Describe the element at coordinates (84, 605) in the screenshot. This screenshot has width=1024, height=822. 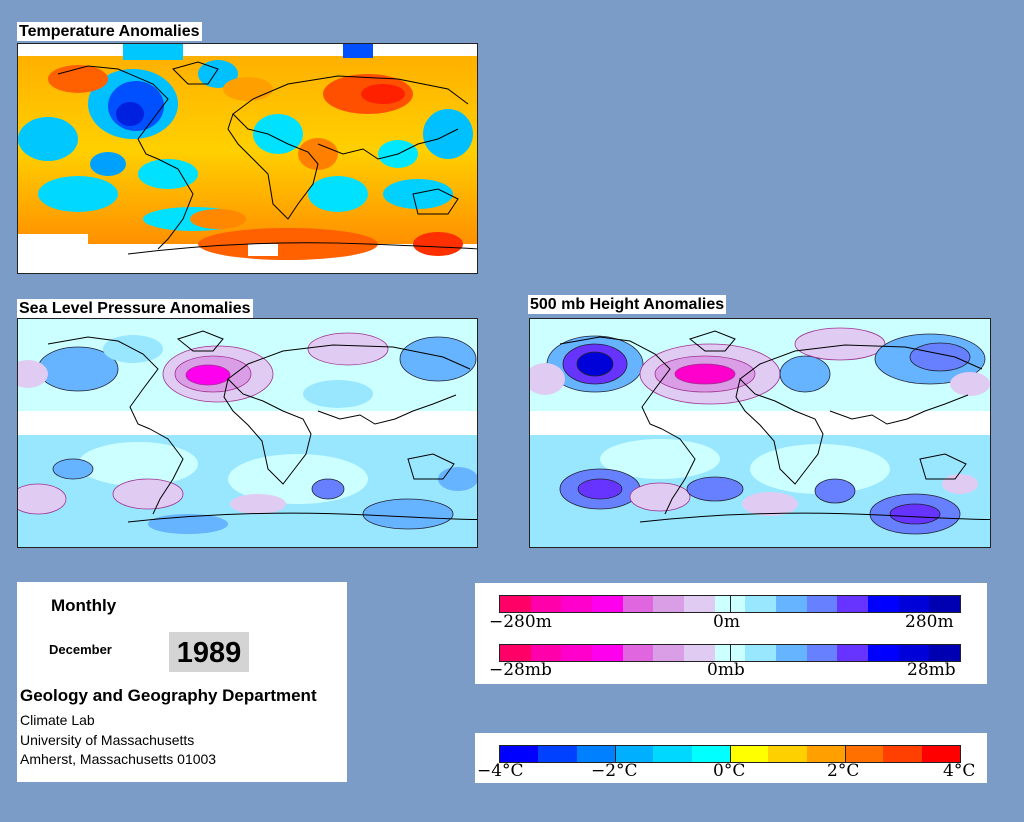
I see `period-label: Monthly` at that location.